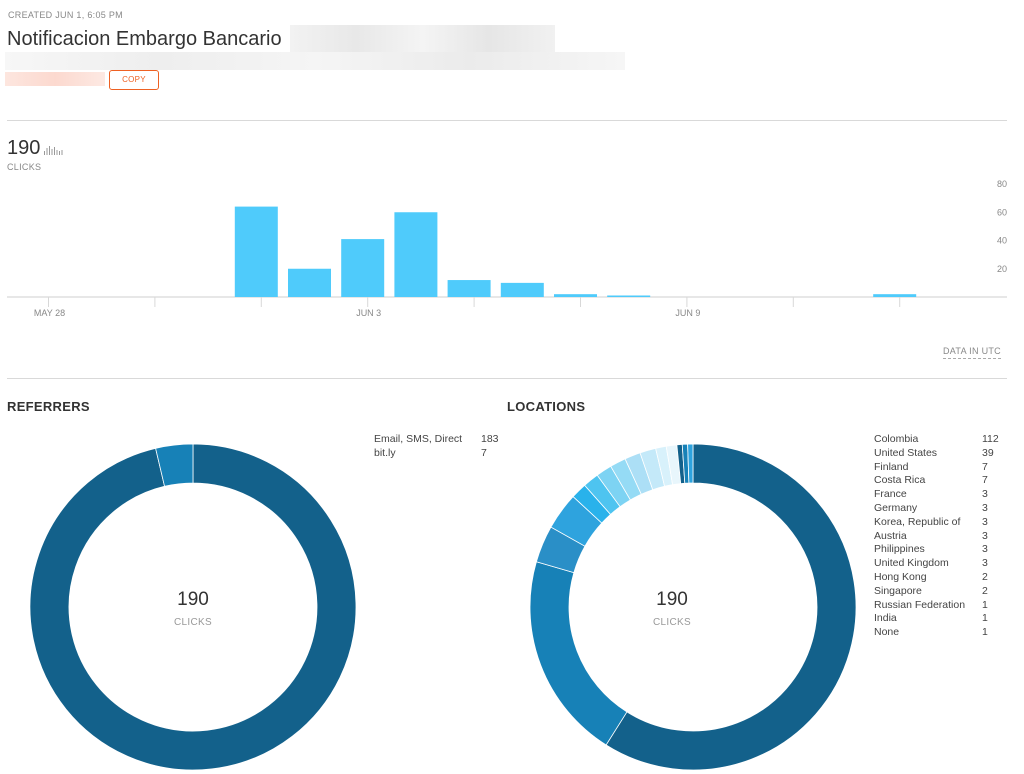  I want to click on redacted-short-link, so click(55, 79).